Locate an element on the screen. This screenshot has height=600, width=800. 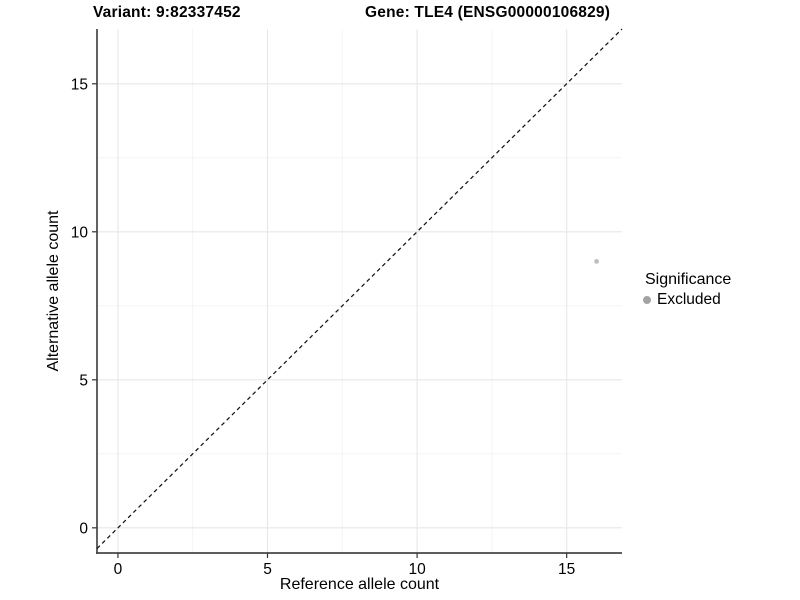
x-tick-label: 15 is located at coordinates (566, 569).